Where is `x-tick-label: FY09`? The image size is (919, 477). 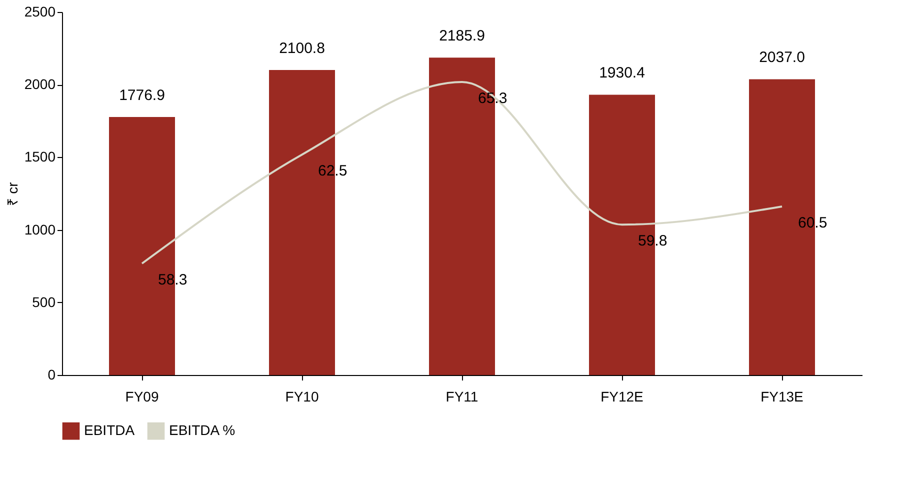
x-tick-label: FY09 is located at coordinates (142, 396).